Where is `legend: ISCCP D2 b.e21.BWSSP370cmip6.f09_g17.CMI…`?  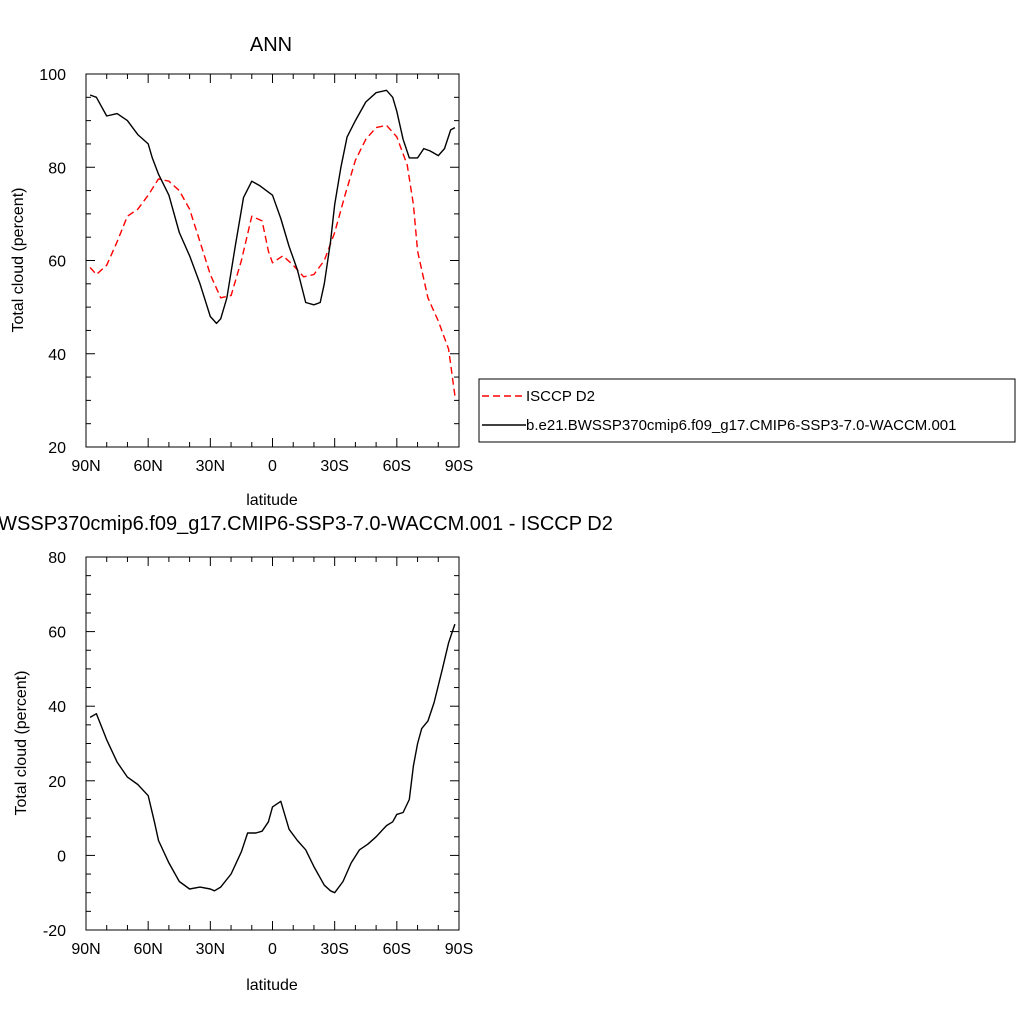 legend: ISCCP D2 b.e21.BWSSP370cmip6.f09_g17.CMI… is located at coordinates (747, 410).